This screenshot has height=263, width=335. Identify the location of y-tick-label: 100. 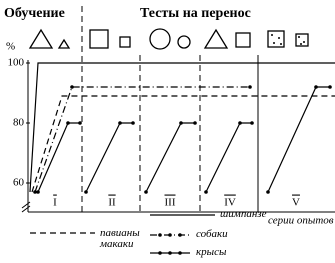
(16, 63).